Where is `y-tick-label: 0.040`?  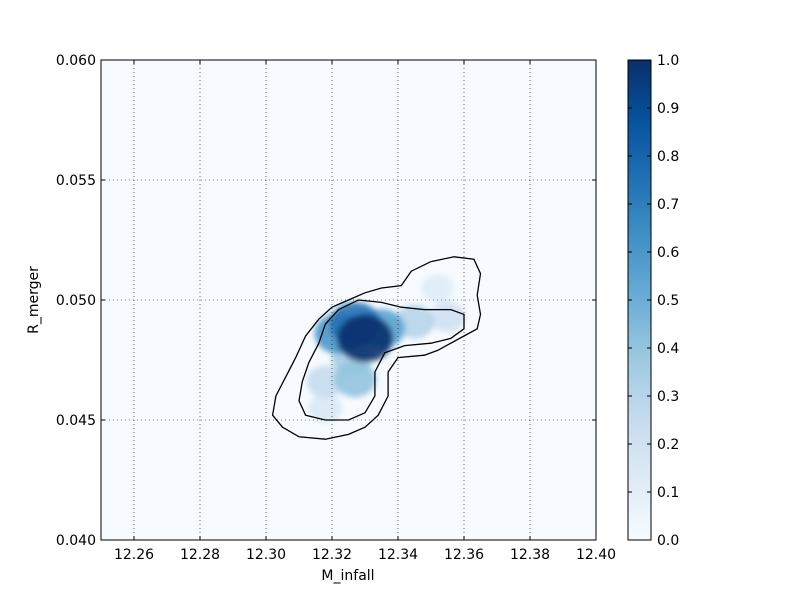
y-tick-label: 0.040 is located at coordinates (76, 541).